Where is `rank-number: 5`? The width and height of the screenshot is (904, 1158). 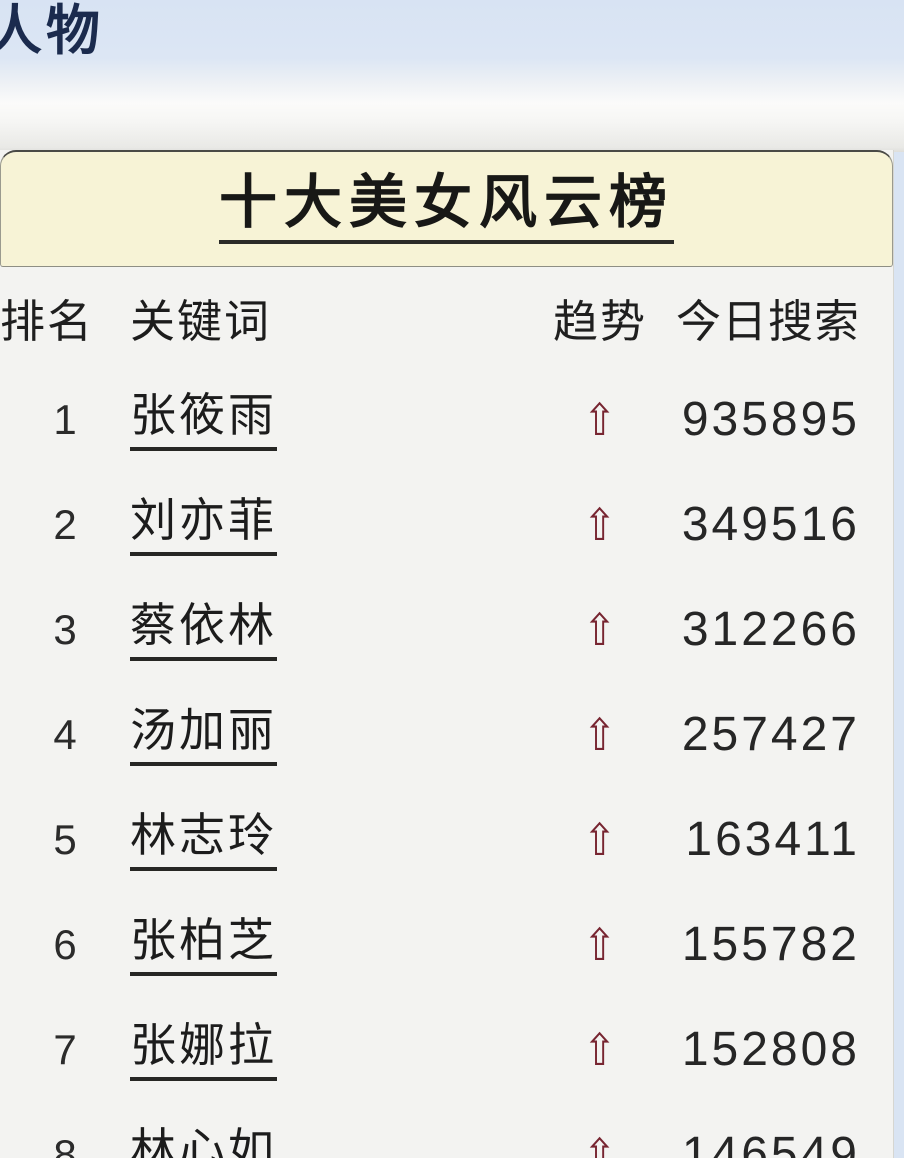 rank-number: 5 is located at coordinates (65, 839).